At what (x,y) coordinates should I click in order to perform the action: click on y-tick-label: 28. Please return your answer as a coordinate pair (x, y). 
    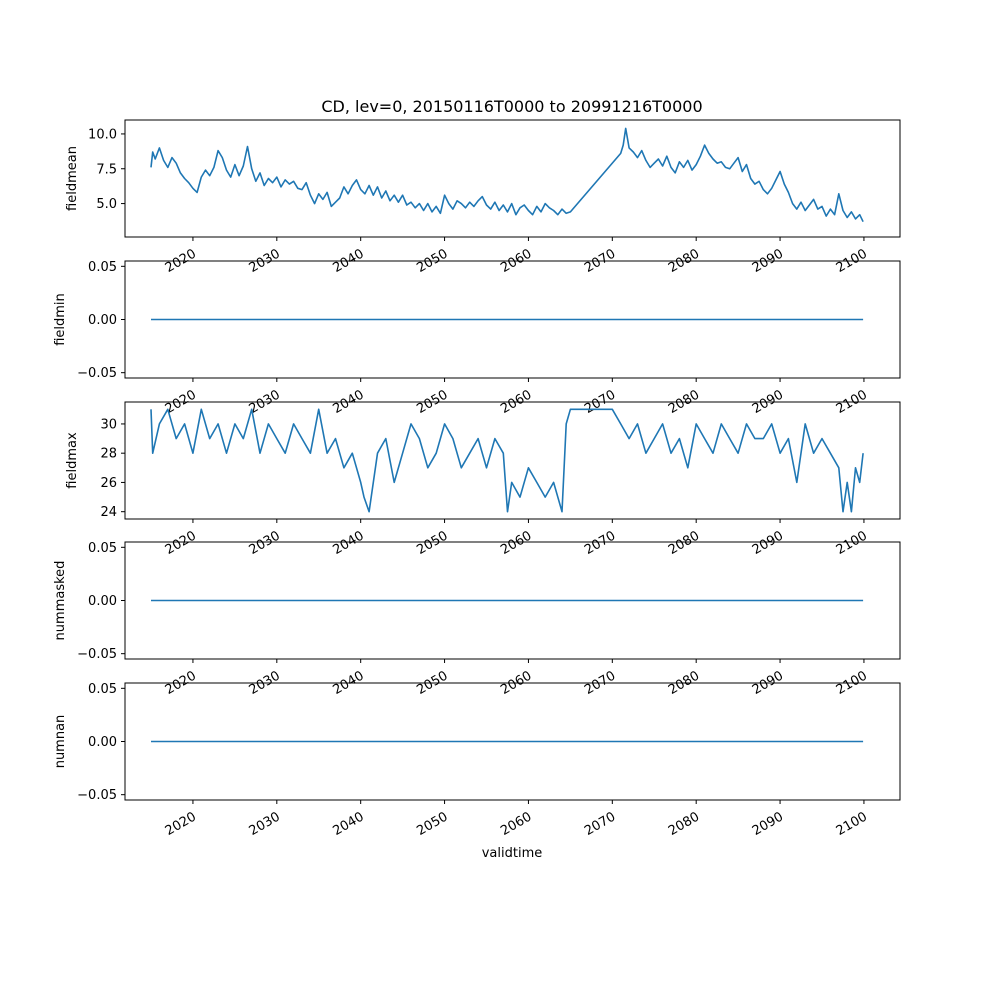
    Looking at the image, I should click on (108, 454).